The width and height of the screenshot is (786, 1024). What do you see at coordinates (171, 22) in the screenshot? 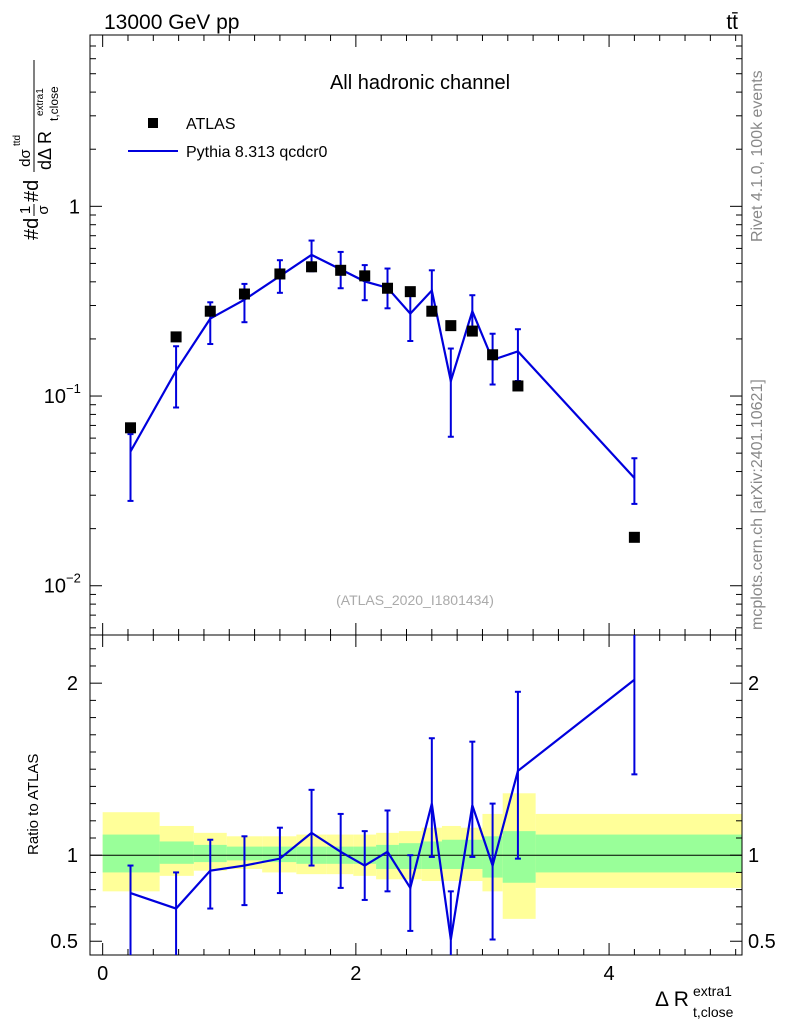
I see `collision-energy-label: 13000 GeV pp` at bounding box center [171, 22].